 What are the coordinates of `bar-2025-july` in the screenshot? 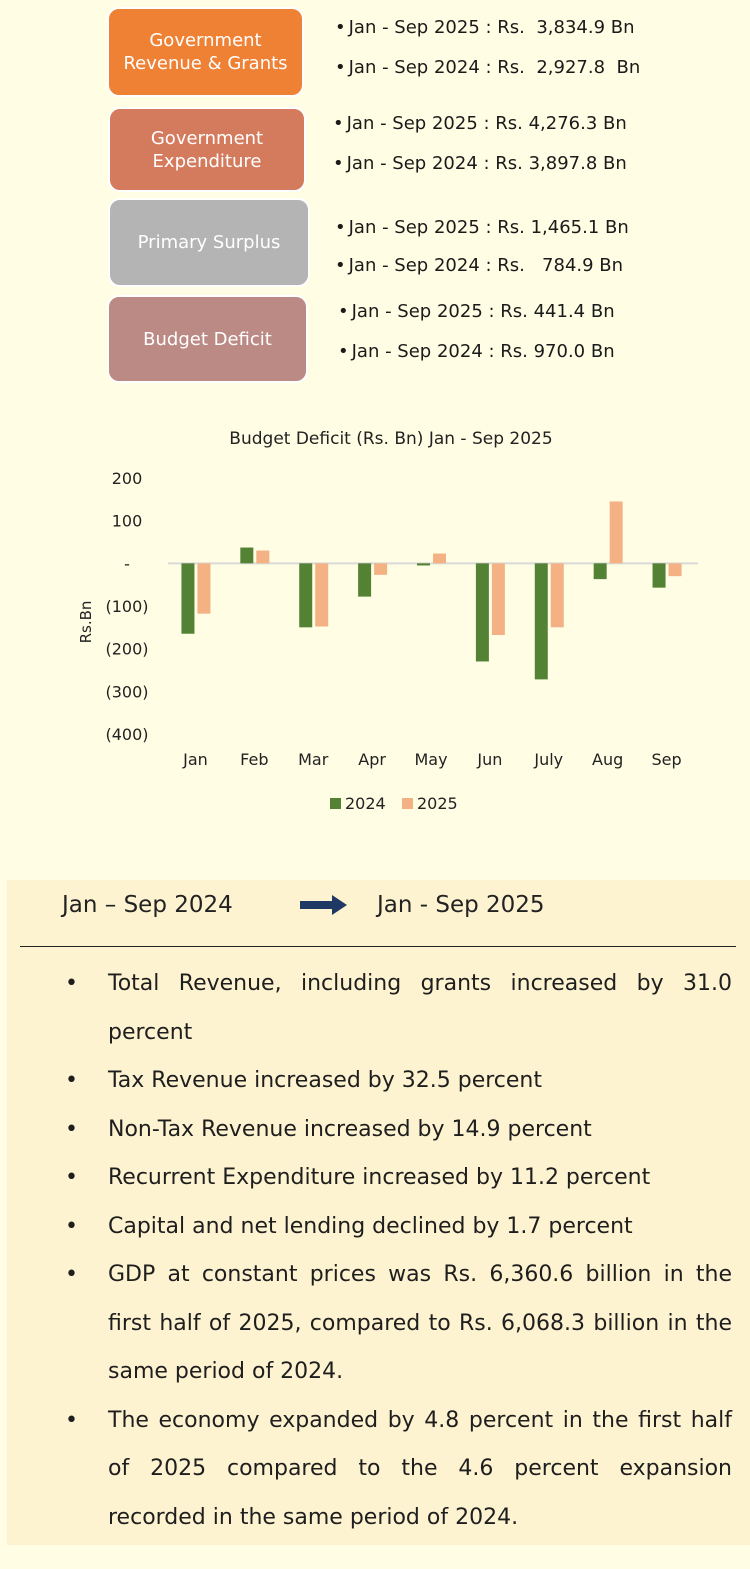 It's located at (557, 595).